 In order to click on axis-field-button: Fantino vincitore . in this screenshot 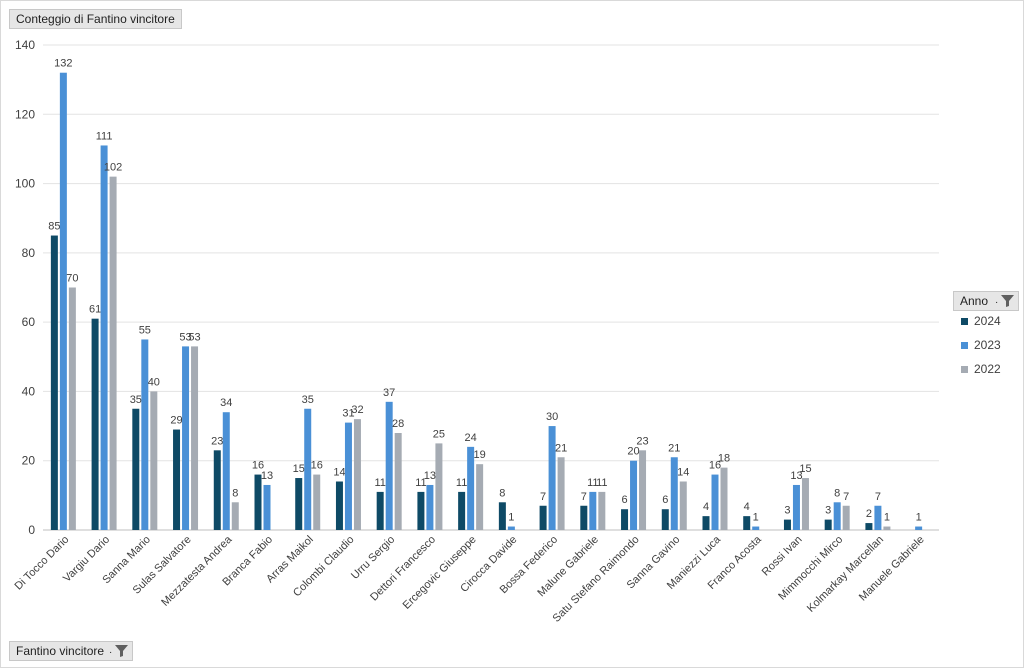, I will do `click(71, 651)`.